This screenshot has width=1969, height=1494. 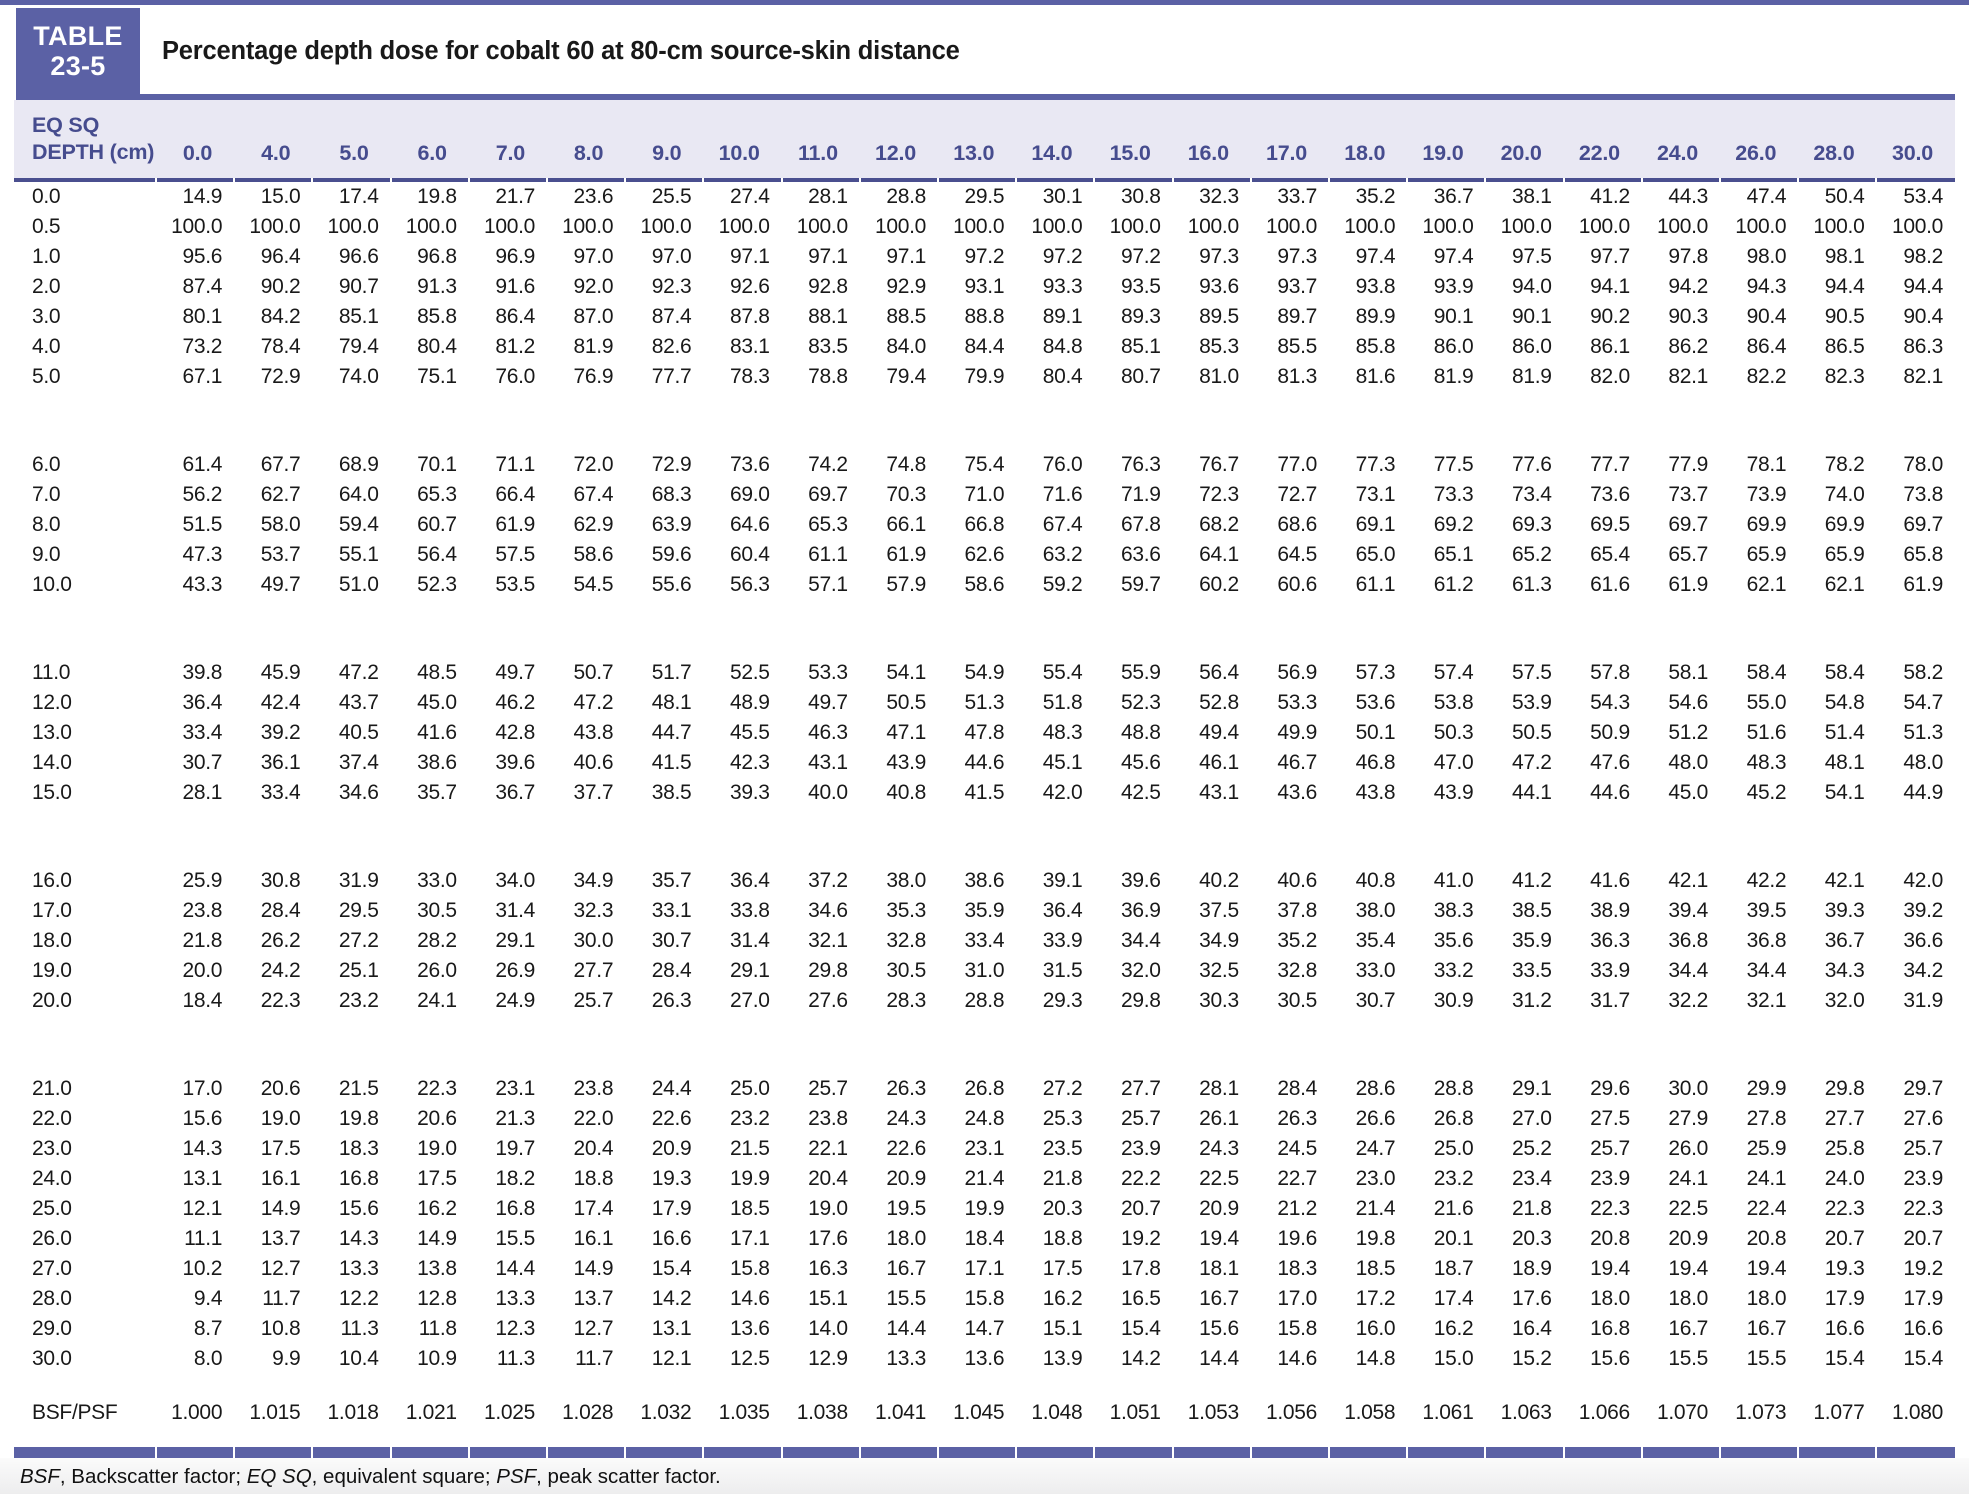 I want to click on value-cell: 51.3, so click(x=984, y=702).